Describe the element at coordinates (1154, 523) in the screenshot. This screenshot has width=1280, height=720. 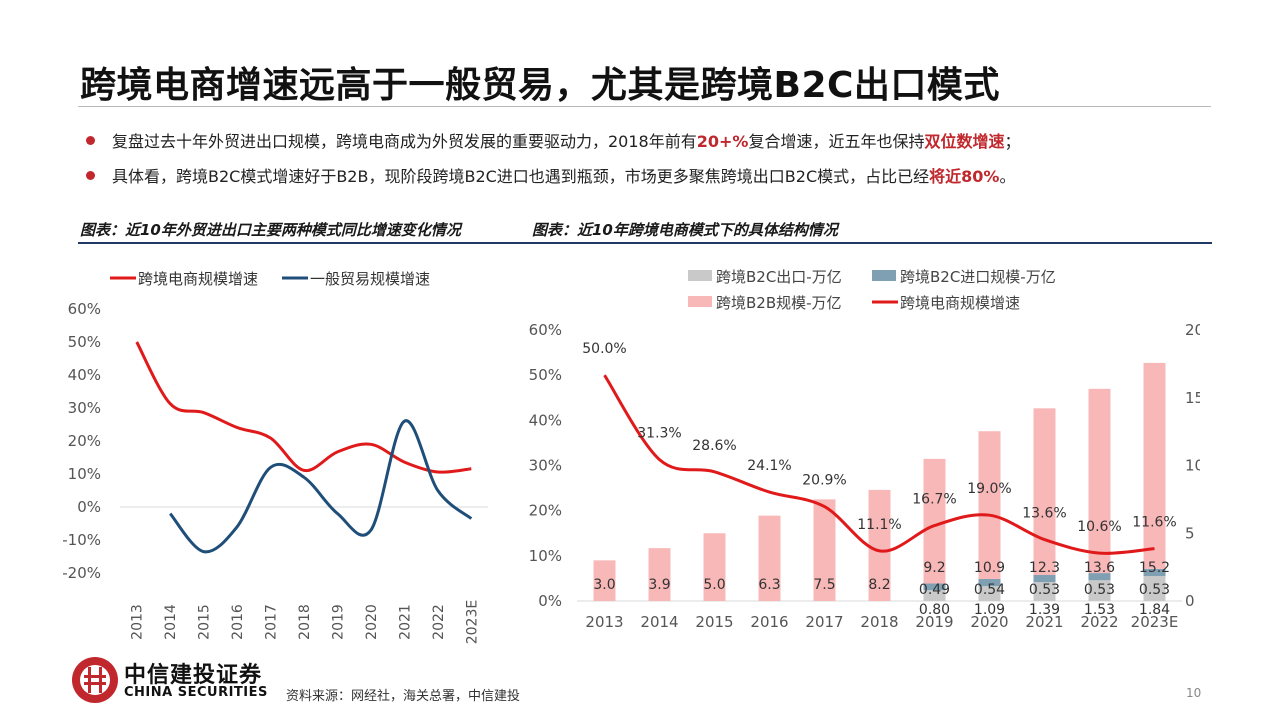
I see `growth-data-label: 11.6%` at that location.